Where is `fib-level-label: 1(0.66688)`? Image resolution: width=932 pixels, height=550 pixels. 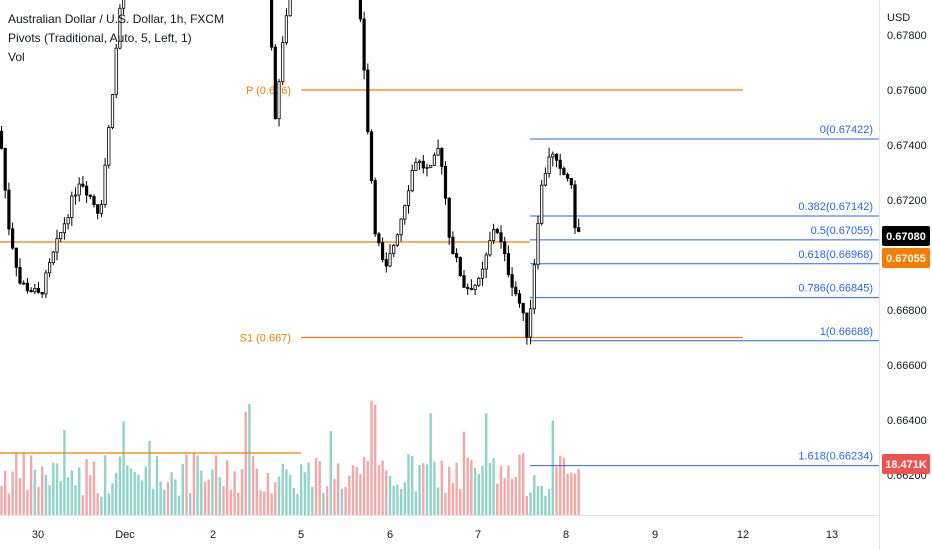
fib-level-label: 1(0.66688) is located at coordinates (846, 332).